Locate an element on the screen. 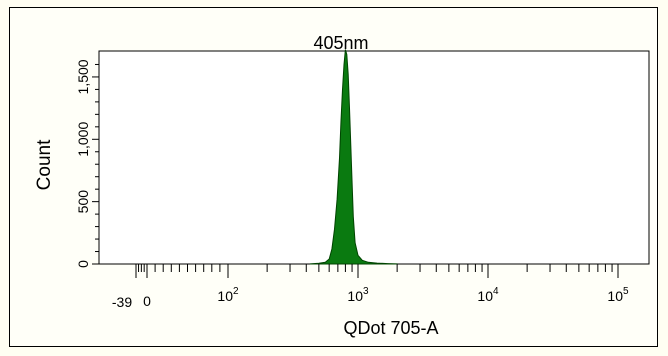 This screenshot has width=668, height=356. x-tick-label: 10⁵ is located at coordinates (618, 295).